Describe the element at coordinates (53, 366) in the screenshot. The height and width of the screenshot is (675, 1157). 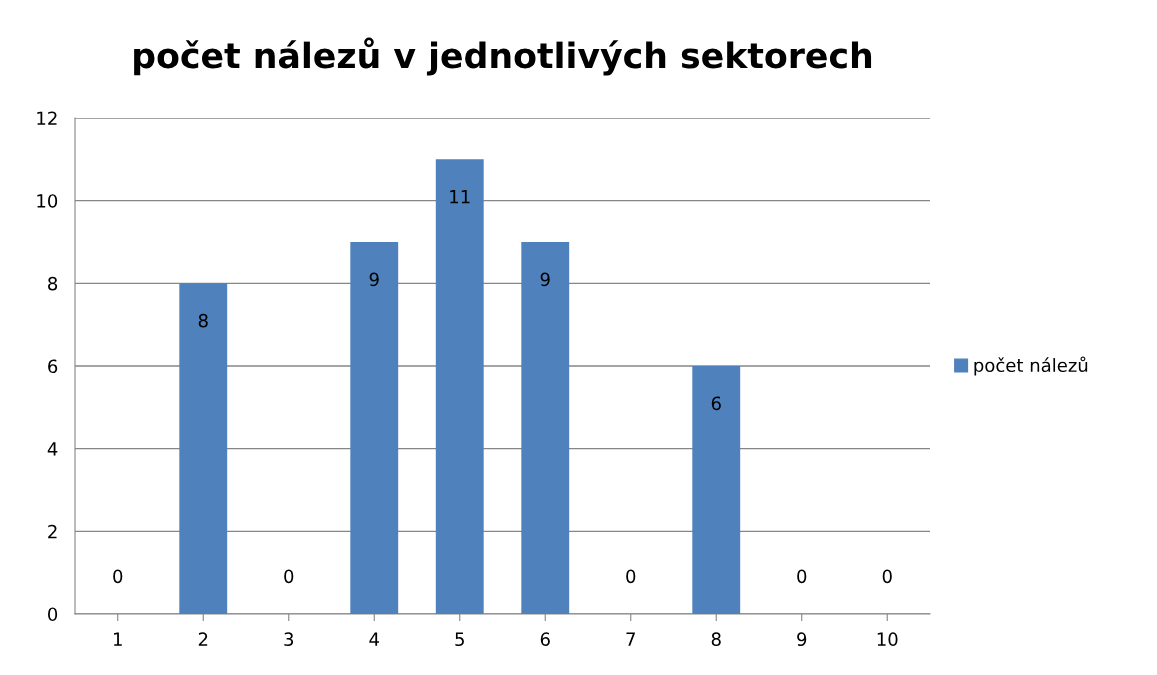
I see `y-tick-label: 6` at that location.